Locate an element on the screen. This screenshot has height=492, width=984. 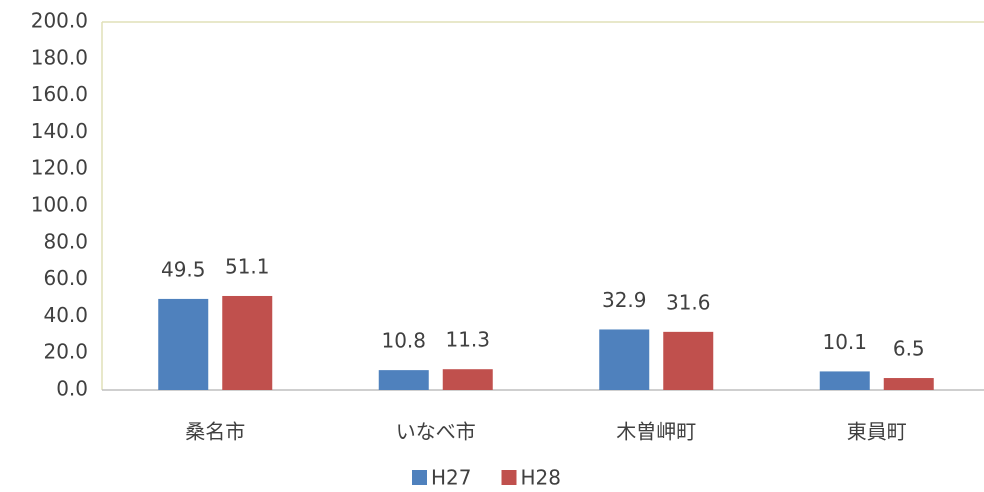
y-tick-label: 100.0 is located at coordinates (59, 205).